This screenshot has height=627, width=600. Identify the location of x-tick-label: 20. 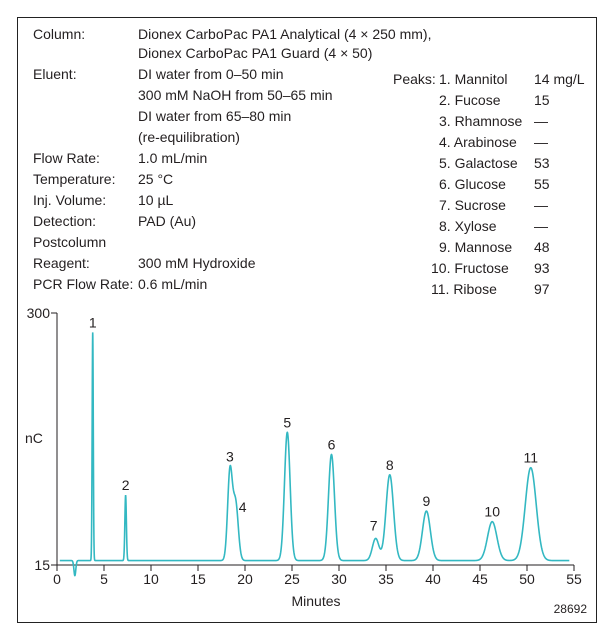
(245, 579).